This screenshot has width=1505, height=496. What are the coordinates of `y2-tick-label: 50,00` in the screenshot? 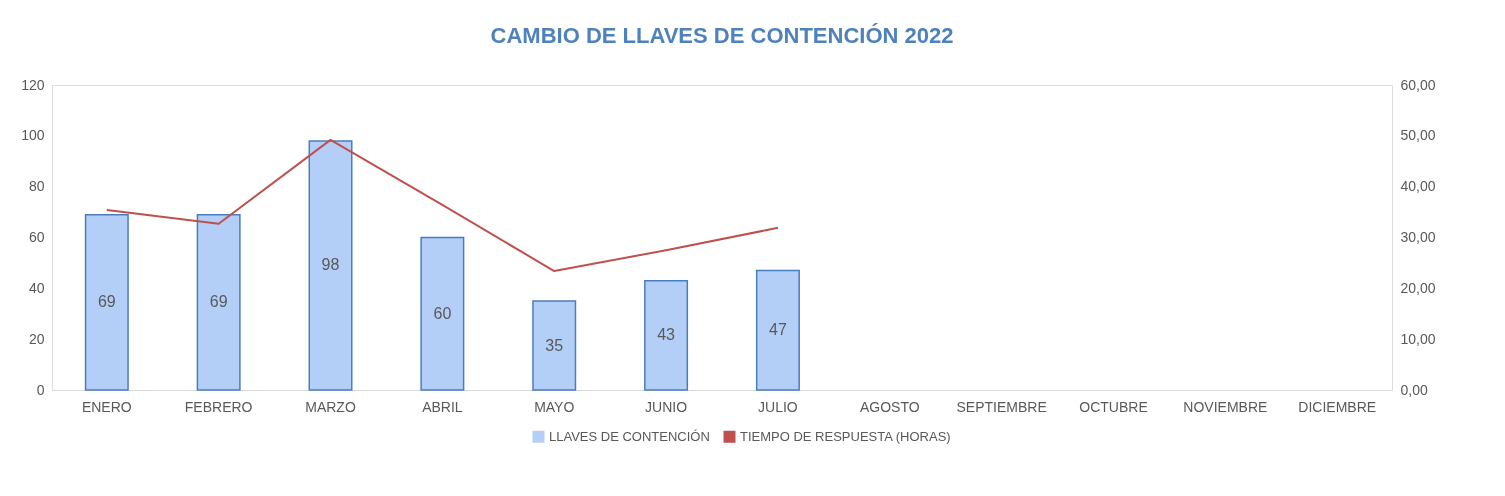 It's located at (1418, 135).